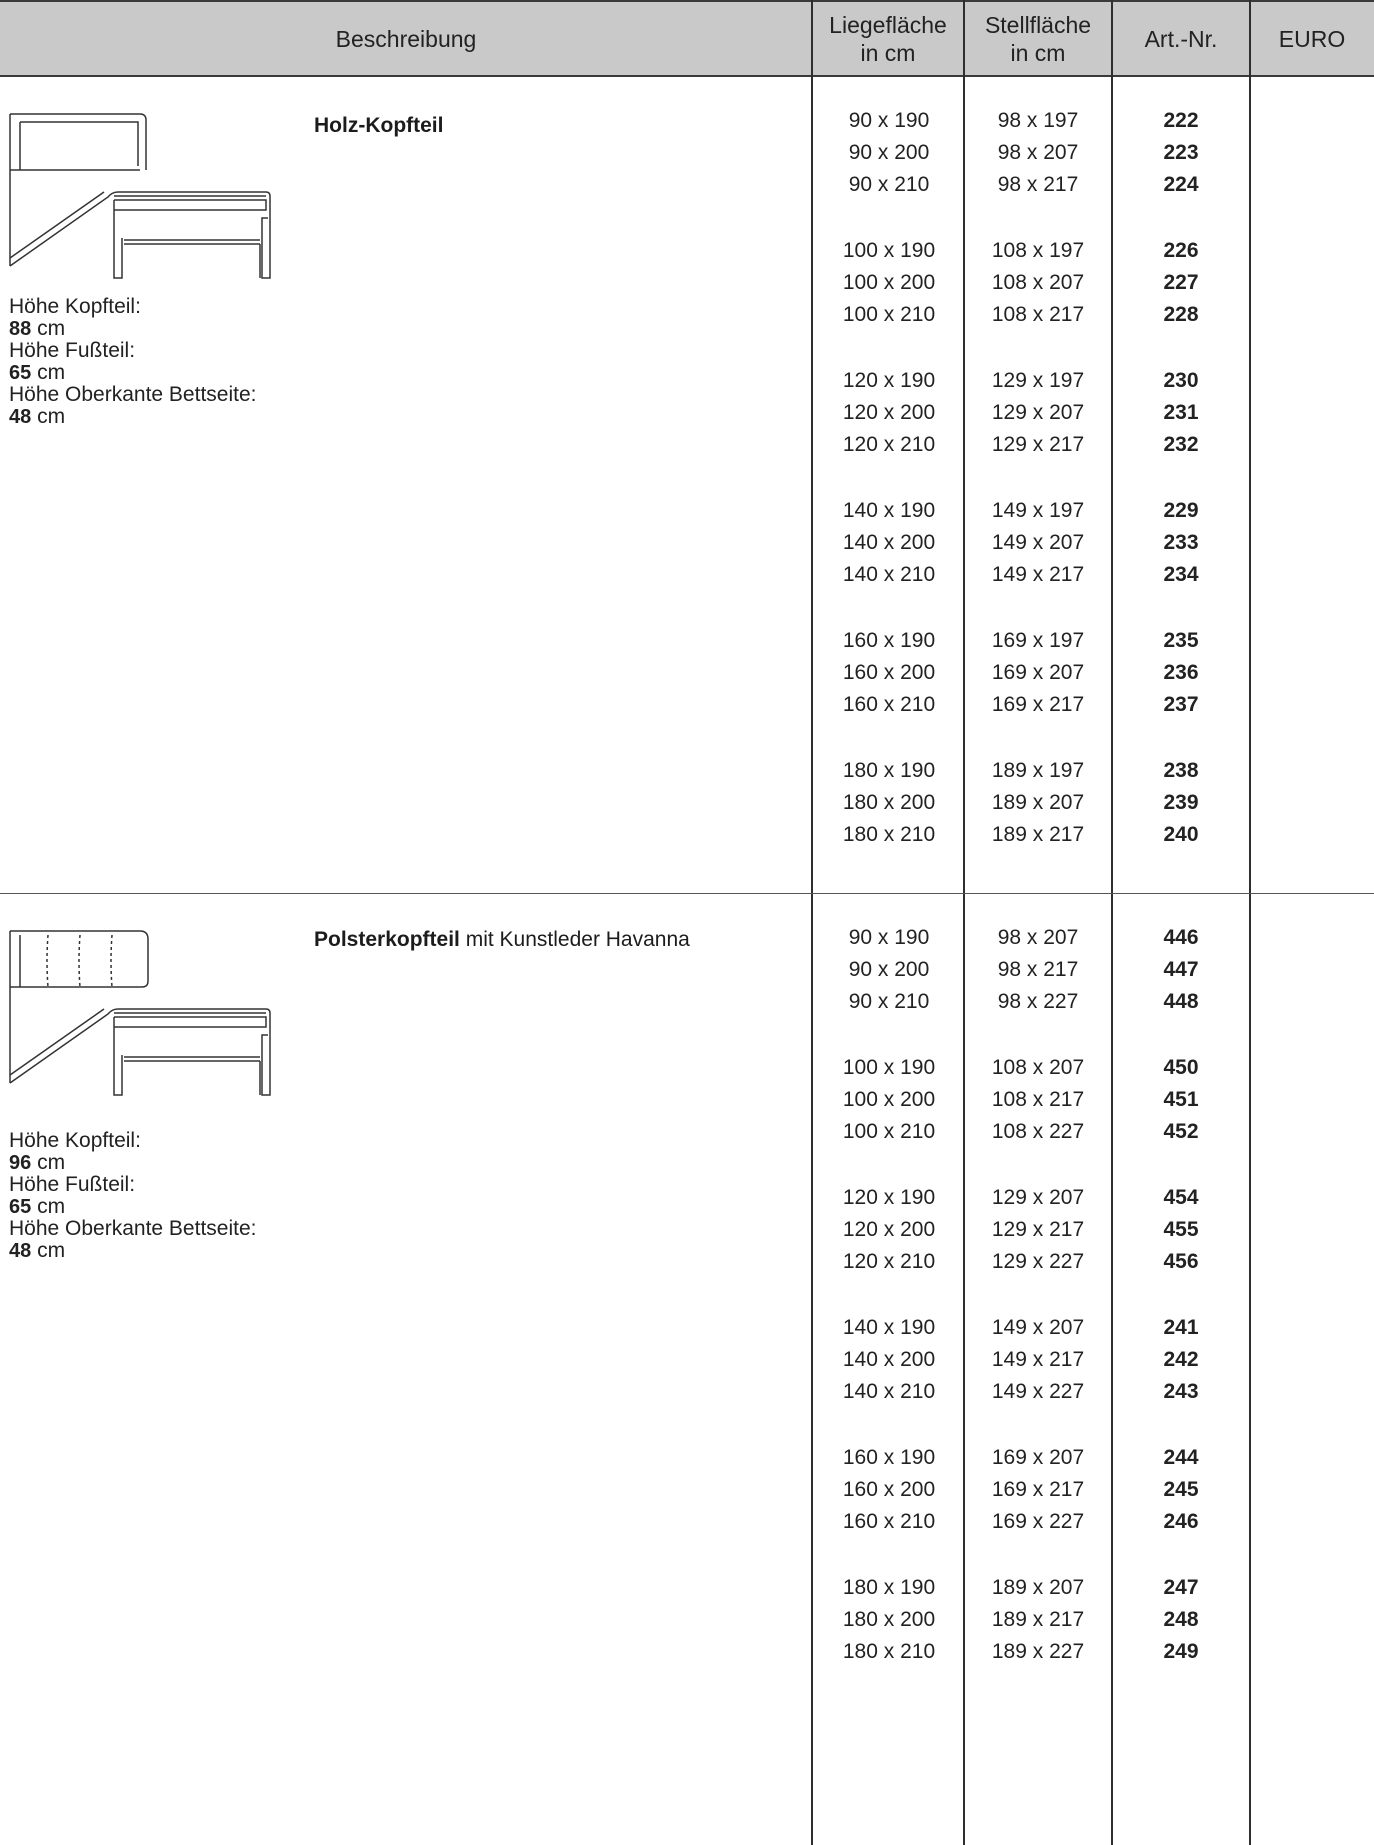  Describe the element at coordinates (888, 24) in the screenshot. I see `header-liegeflaeche-label: Liegefläche` at that location.